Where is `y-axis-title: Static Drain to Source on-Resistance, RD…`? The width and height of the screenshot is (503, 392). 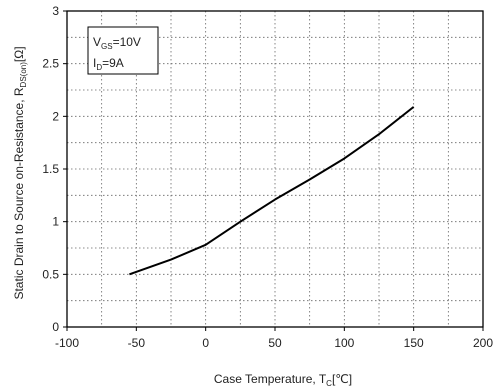 y-axis-title: Static Drain to Source on-Resistance, RD… is located at coordinates (20, 172).